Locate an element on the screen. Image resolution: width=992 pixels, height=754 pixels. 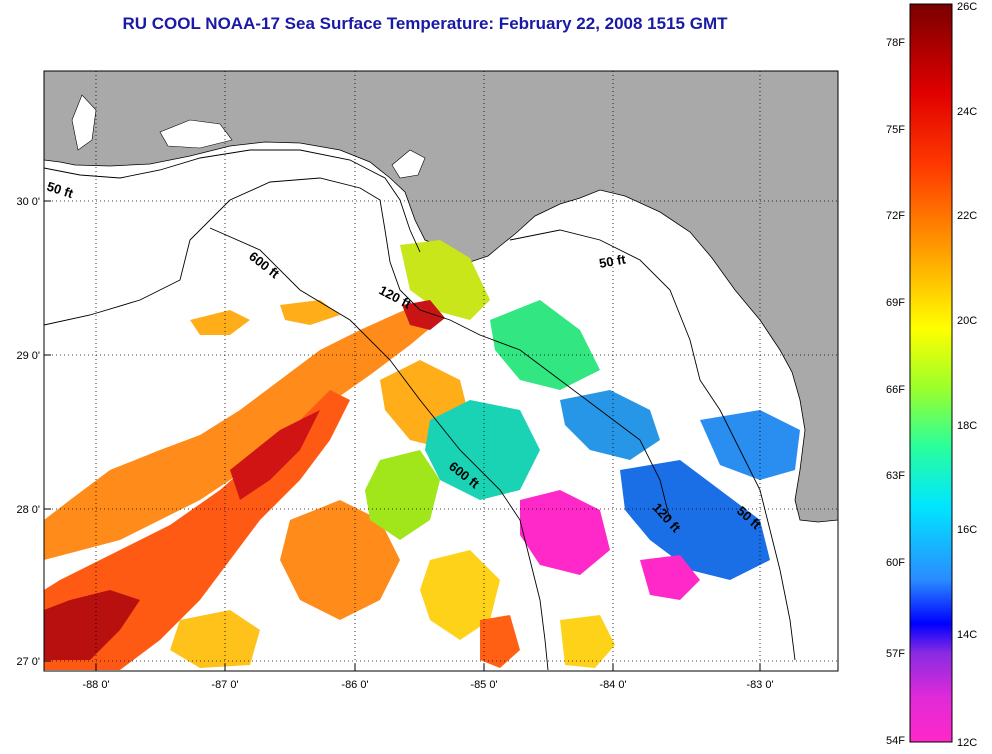
latitude-label: 28 0' is located at coordinates (28, 510).